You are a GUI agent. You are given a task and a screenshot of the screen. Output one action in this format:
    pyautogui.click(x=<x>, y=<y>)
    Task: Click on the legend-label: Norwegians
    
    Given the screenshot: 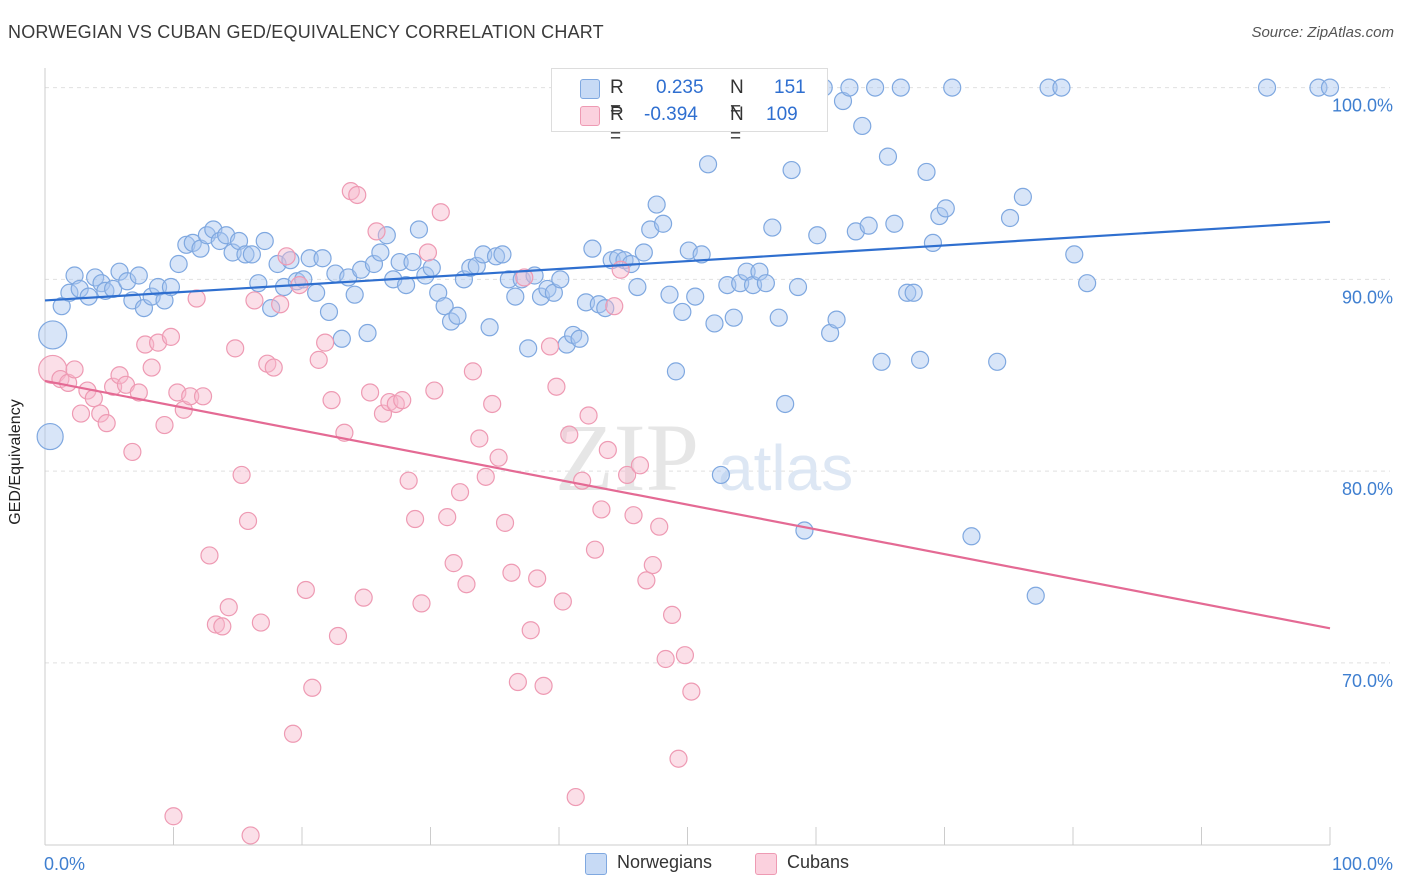 What is the action you would take?
    pyautogui.click(x=665, y=862)
    